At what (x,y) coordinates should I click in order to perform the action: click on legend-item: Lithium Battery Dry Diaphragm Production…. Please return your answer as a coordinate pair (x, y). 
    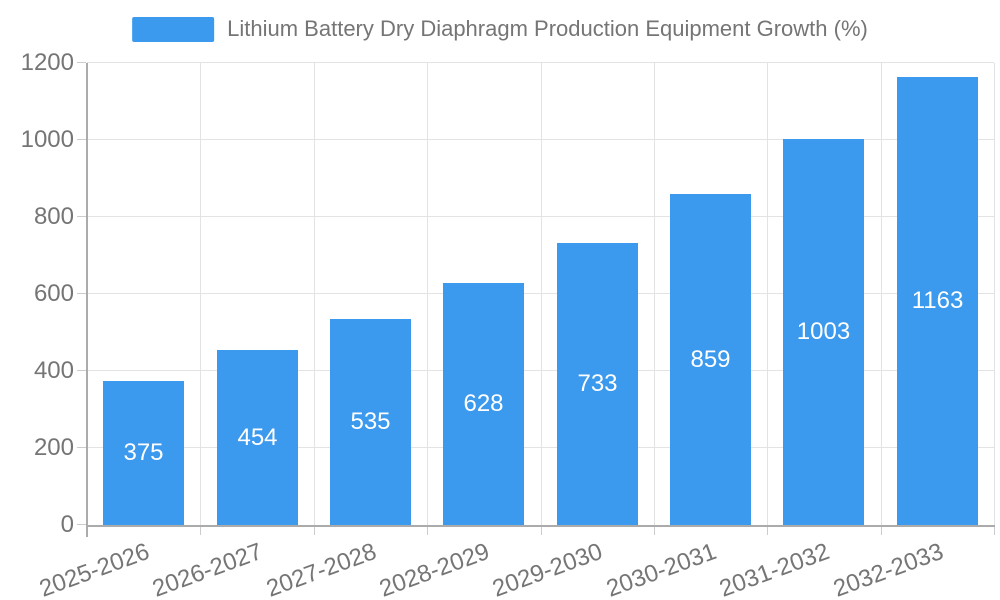
    Looking at the image, I should click on (500, 29).